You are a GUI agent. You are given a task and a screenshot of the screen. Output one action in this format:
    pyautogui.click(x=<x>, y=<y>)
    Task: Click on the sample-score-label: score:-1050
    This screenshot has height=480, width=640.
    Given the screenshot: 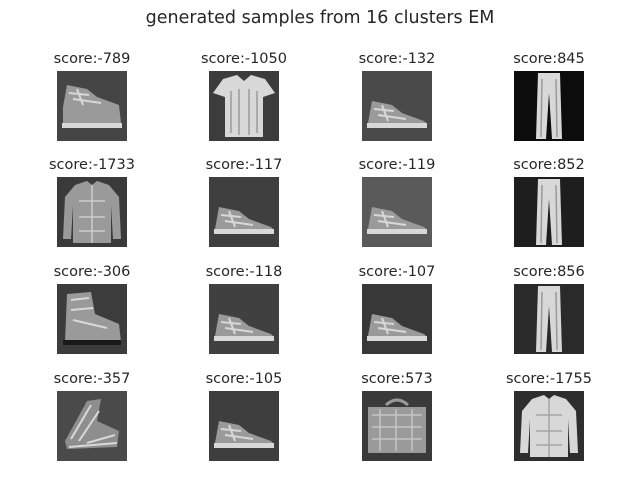 What is the action you would take?
    pyautogui.click(x=244, y=59)
    